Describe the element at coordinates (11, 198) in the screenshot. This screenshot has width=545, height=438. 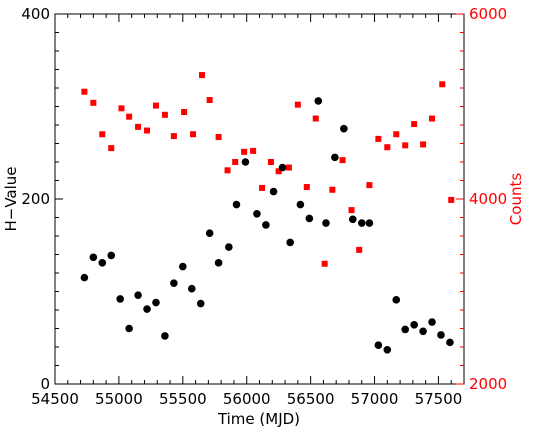
I see `y-axis-left-label: H−Value` at that location.